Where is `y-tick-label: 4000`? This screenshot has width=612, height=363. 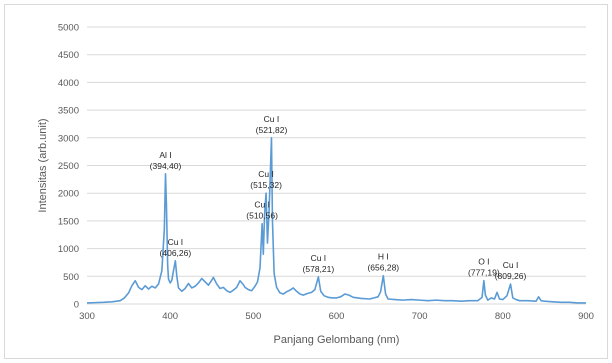 y-tick-label: 4000 is located at coordinates (68, 83).